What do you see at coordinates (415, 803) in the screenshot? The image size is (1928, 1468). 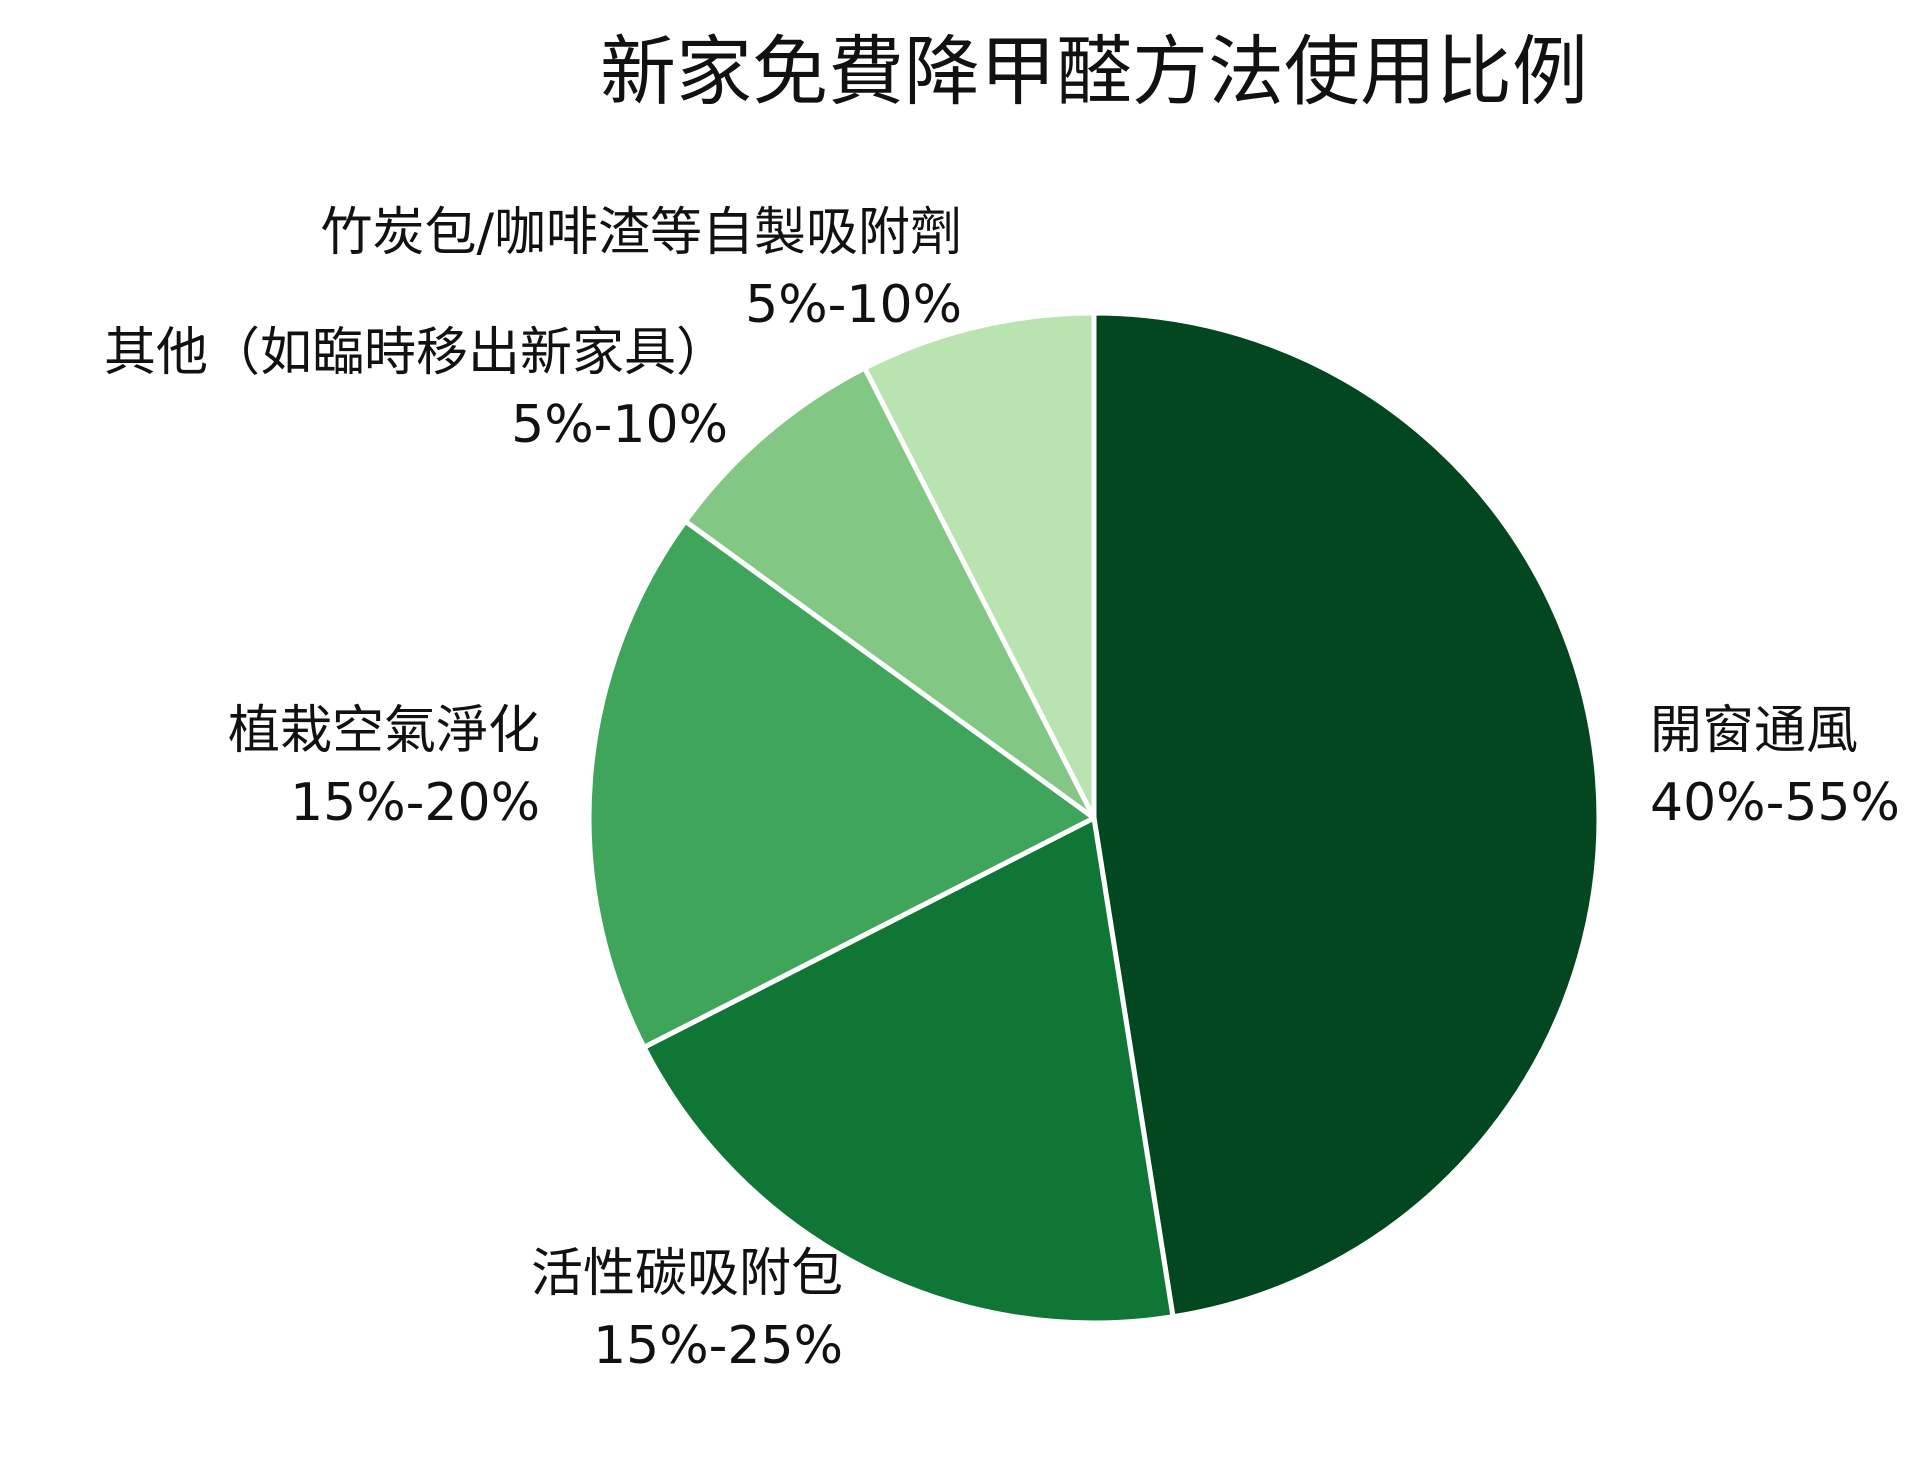 I see `slice-label-range-3: 15%-20%` at bounding box center [415, 803].